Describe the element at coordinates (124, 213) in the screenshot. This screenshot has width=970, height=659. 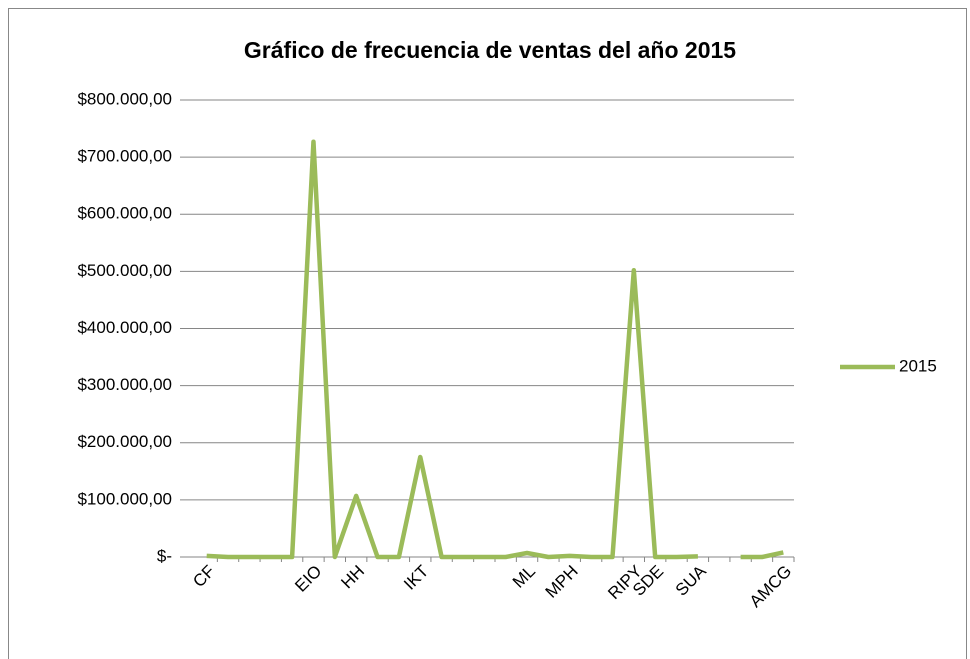
I see `y-tick-label: $600.000,00` at that location.